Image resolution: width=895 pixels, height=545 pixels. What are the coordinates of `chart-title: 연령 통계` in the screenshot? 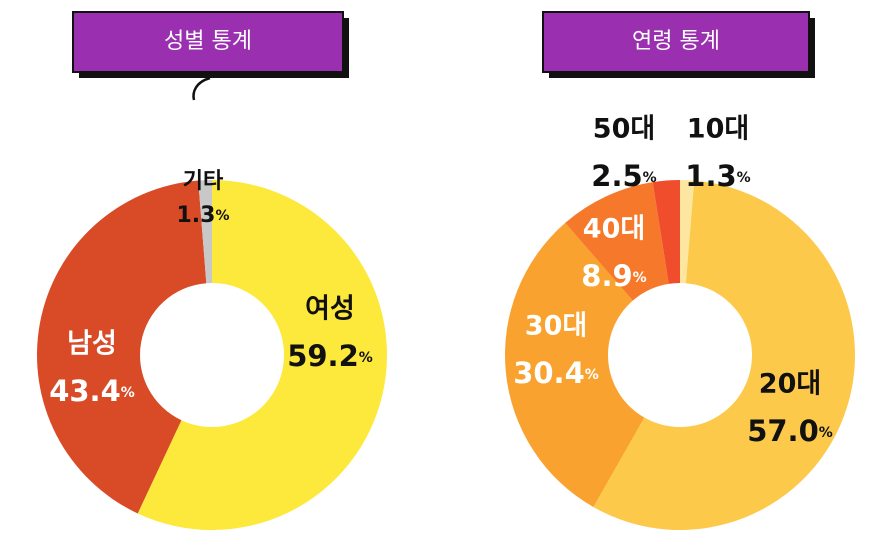 It's located at (676, 41).